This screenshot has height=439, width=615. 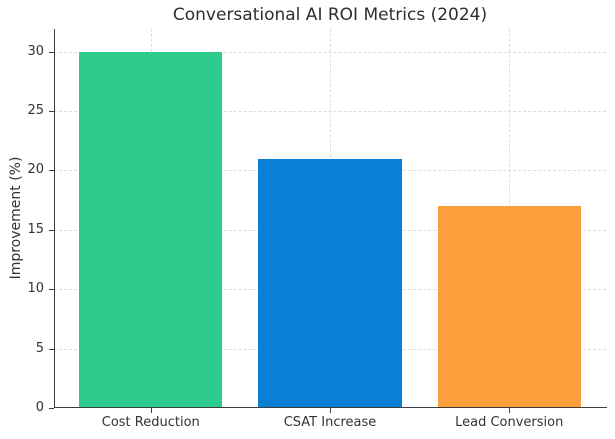 What do you see at coordinates (510, 410) in the screenshot?
I see `x-tick-mark-lead-conversion` at bounding box center [510, 410].